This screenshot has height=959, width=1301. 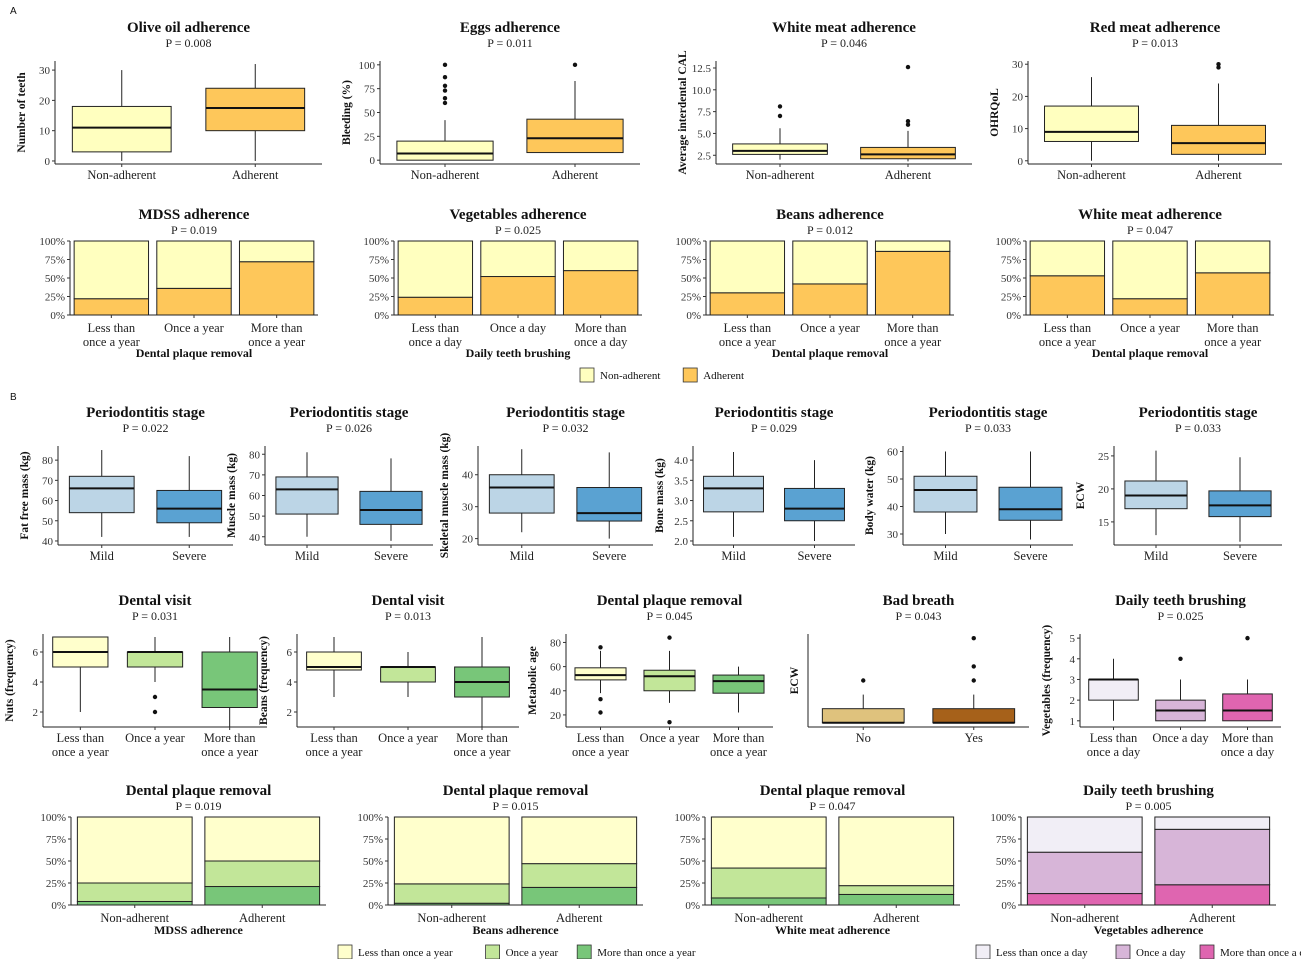 What do you see at coordinates (155, 616) in the screenshot?
I see `p-value: P = 0.031` at bounding box center [155, 616].